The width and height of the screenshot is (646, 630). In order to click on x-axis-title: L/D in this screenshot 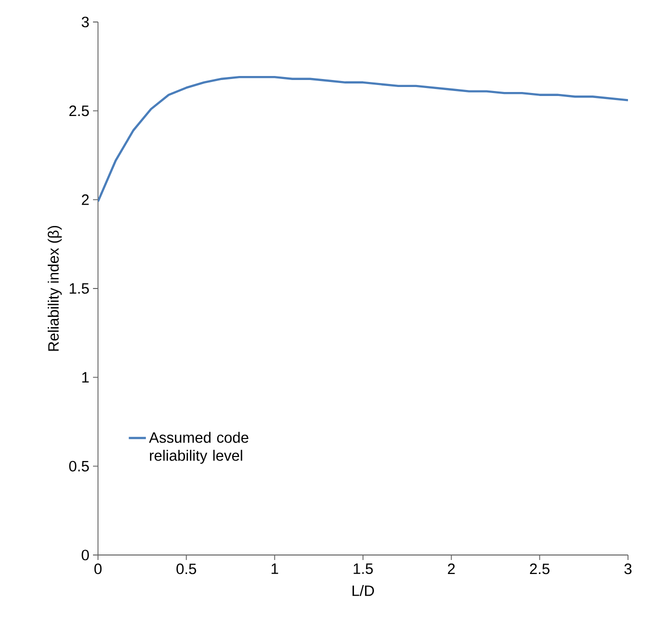, I will do `click(363, 590)`.